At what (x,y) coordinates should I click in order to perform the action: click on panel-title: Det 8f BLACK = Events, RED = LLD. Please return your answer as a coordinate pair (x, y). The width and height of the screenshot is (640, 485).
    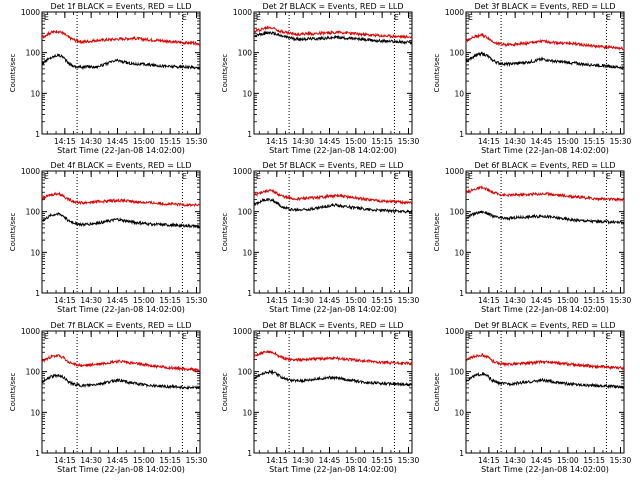
    Looking at the image, I should click on (332, 325).